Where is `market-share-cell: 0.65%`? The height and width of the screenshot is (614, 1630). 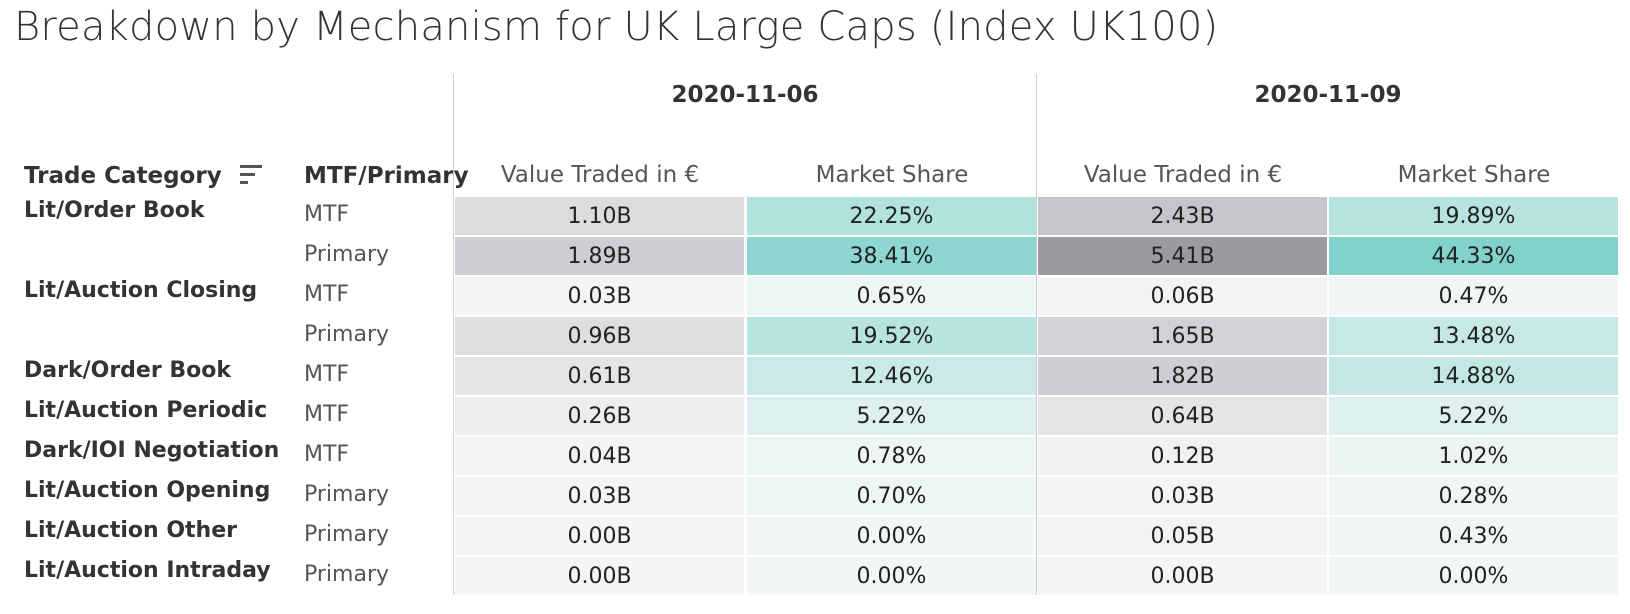
market-share-cell: 0.65% is located at coordinates (891, 296).